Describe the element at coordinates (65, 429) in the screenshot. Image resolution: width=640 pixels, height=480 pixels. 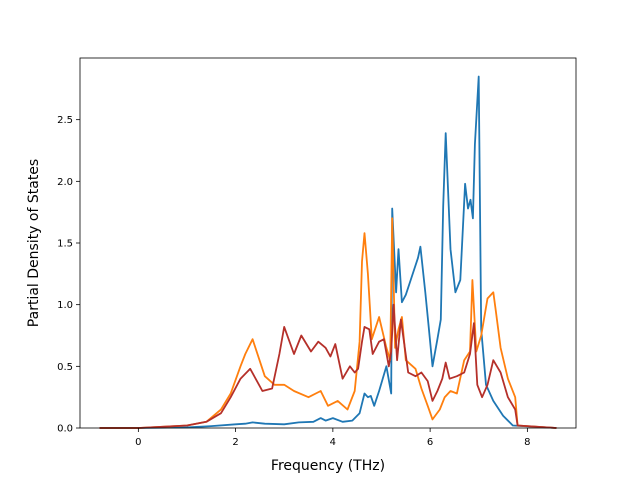
I see `y-tick-label: 0.0` at that location.